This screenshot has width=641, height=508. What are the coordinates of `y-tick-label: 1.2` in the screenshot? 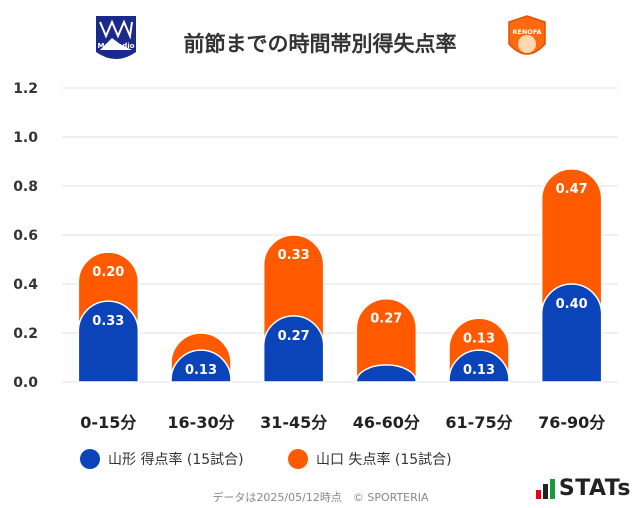 It's located at (25, 89).